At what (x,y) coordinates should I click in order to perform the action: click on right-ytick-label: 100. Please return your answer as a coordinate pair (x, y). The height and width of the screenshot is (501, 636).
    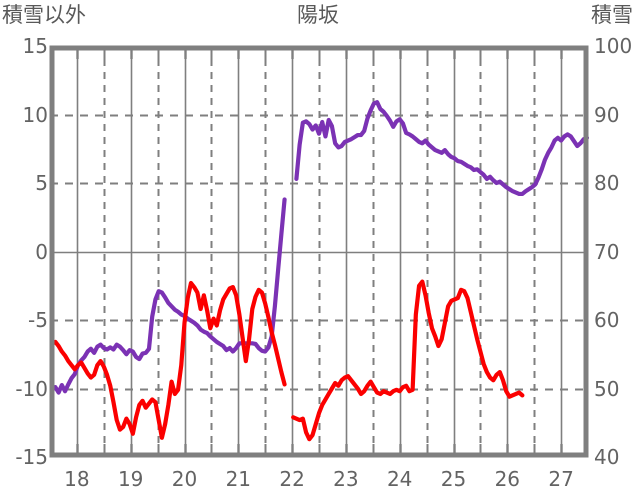
    Looking at the image, I should click on (613, 46).